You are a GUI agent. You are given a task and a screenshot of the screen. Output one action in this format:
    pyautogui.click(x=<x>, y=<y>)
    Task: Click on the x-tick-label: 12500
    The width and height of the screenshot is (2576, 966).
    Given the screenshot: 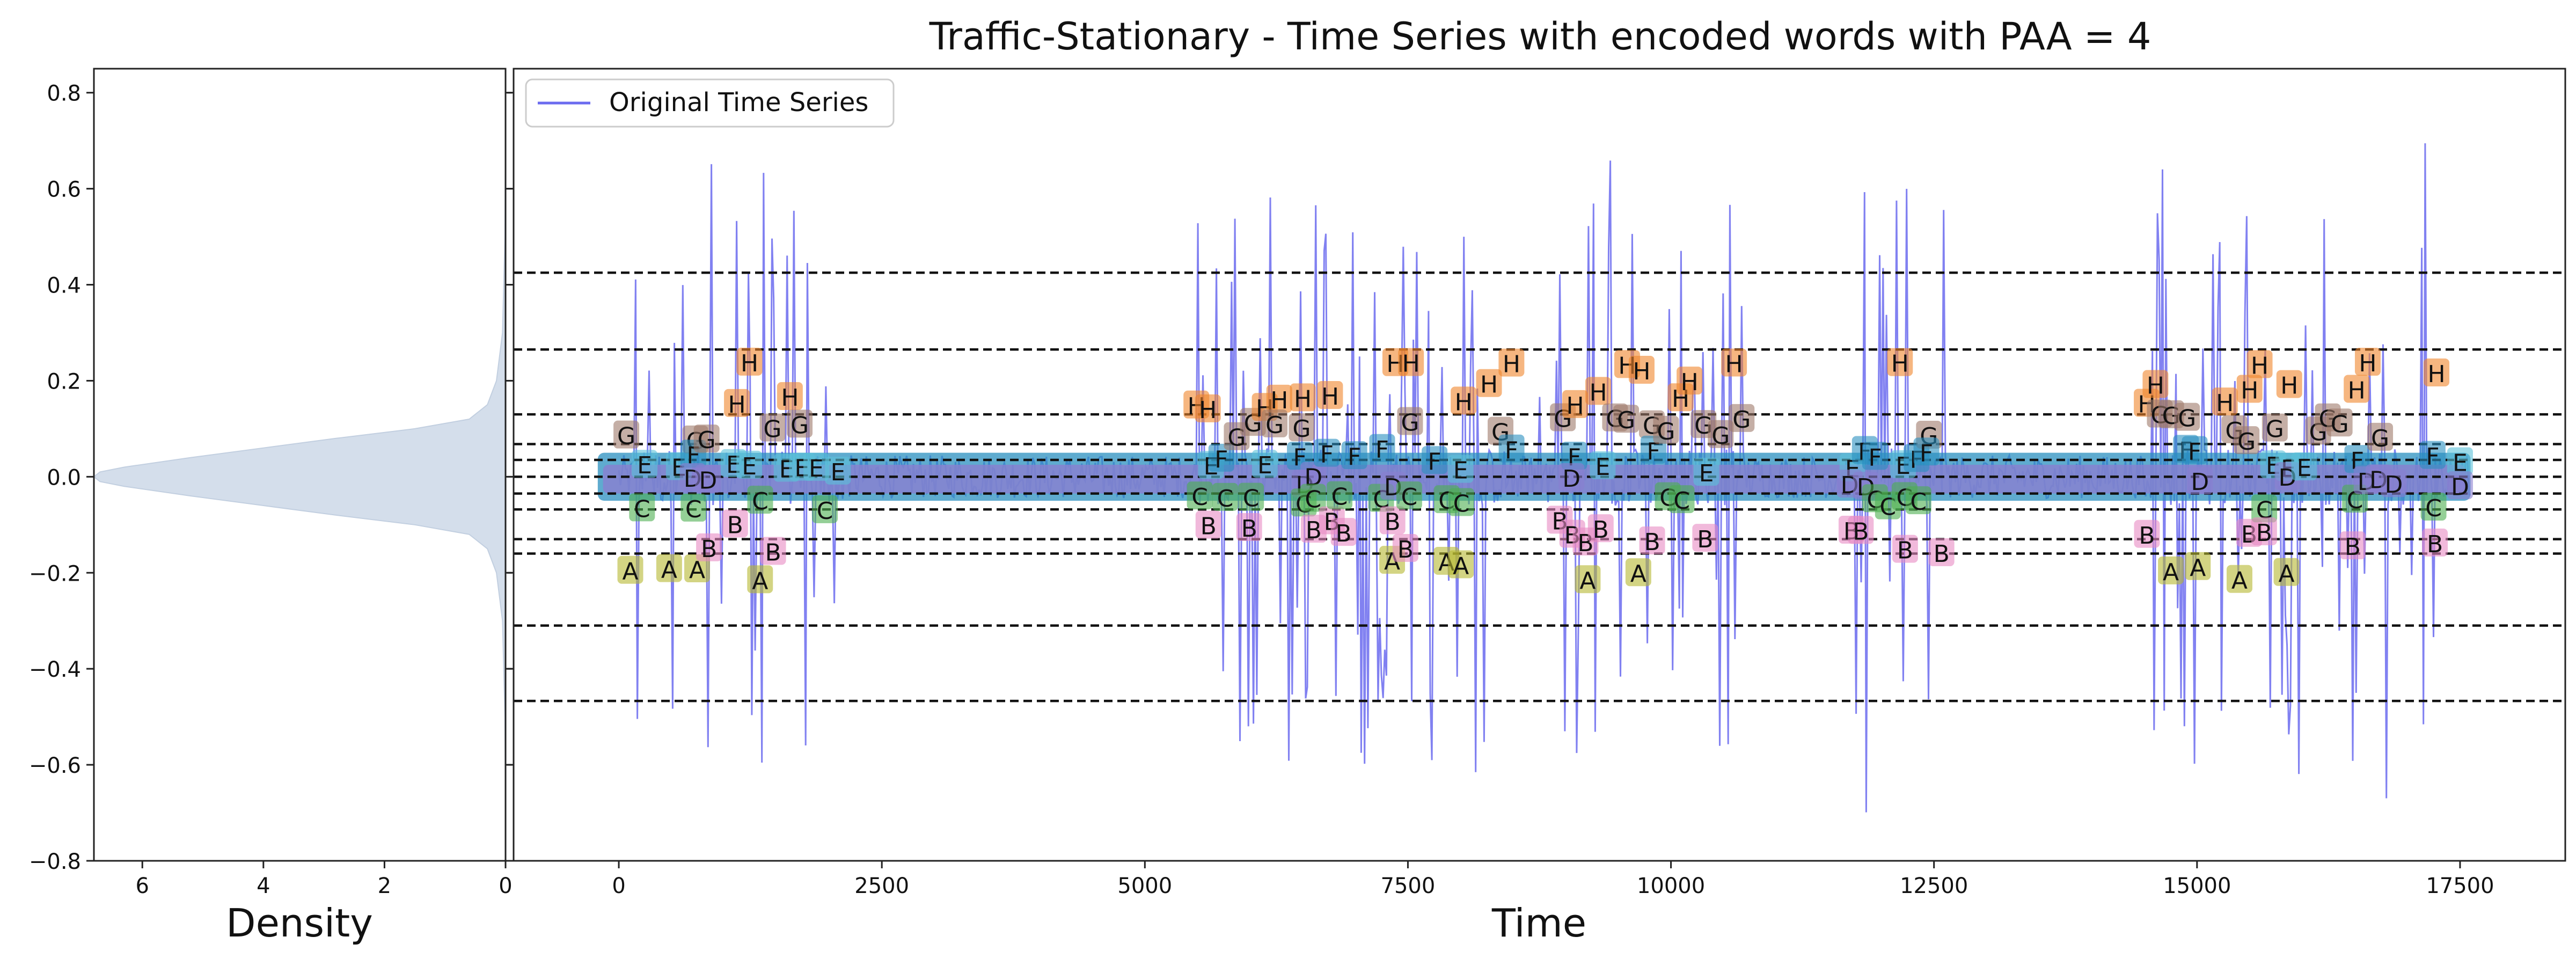 What is the action you would take?
    pyautogui.click(x=1934, y=886)
    